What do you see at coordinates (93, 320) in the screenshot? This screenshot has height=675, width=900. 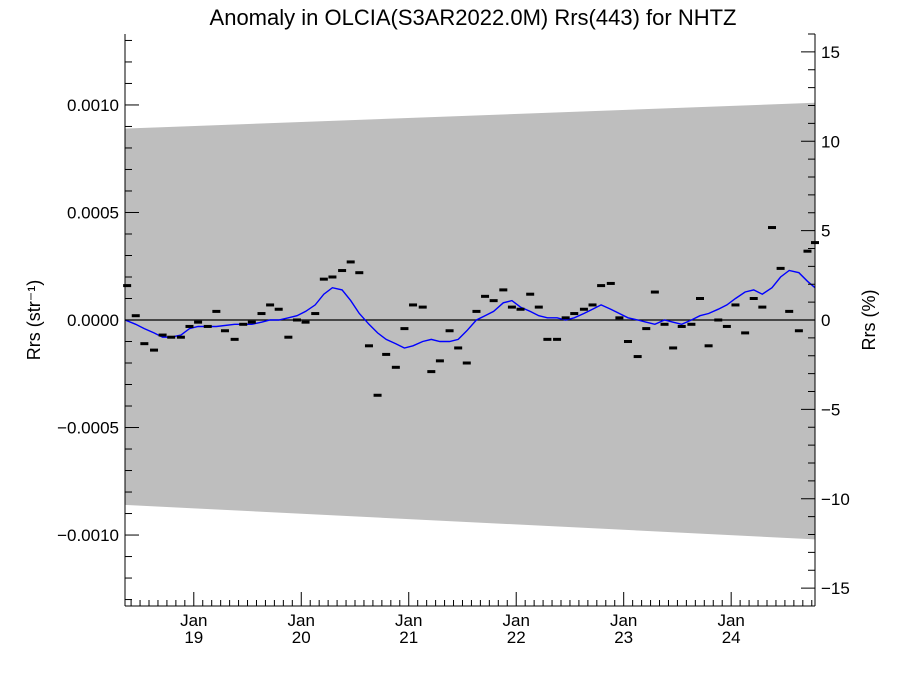 I see `y-left-tick-label: 0.0000` at bounding box center [93, 320].